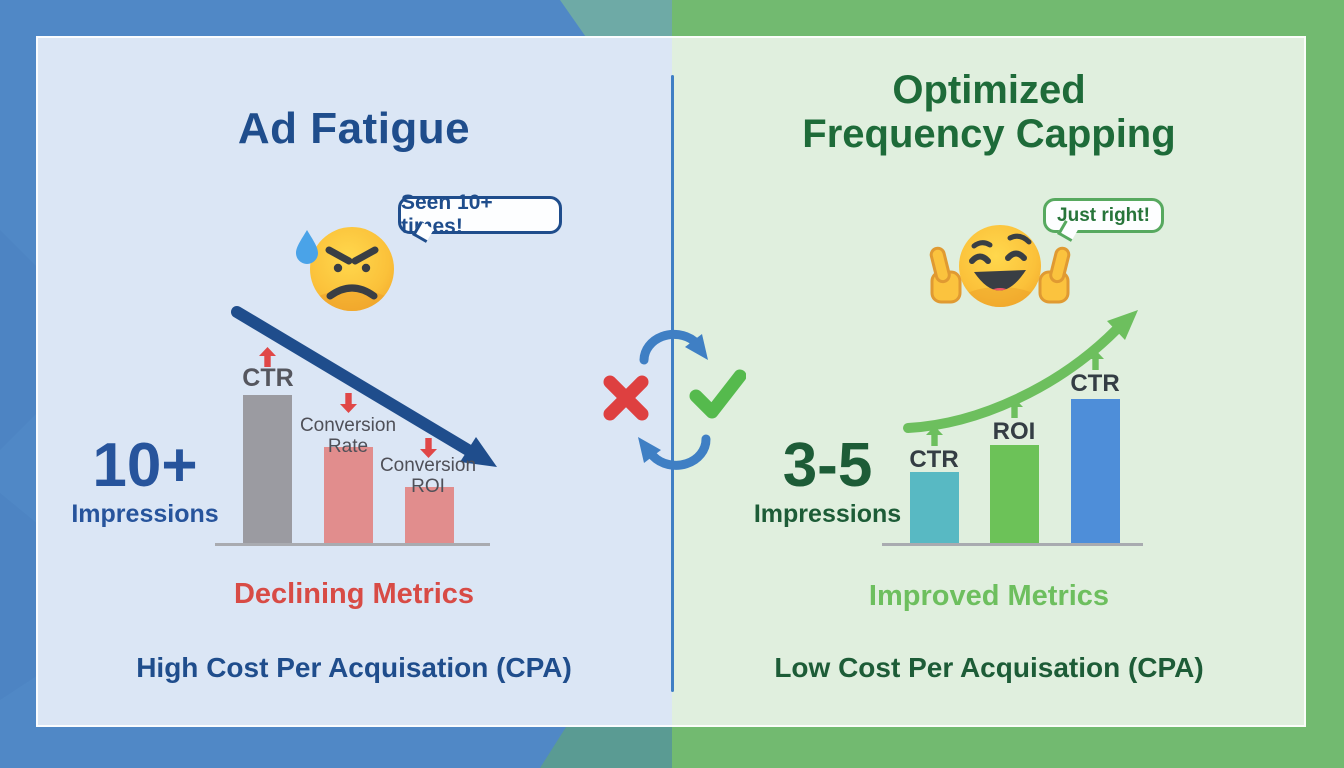 The image size is (1344, 768). Describe the element at coordinates (348, 436) in the screenshot. I see `bar-label-conversion-rate: Conversion Rate` at that location.